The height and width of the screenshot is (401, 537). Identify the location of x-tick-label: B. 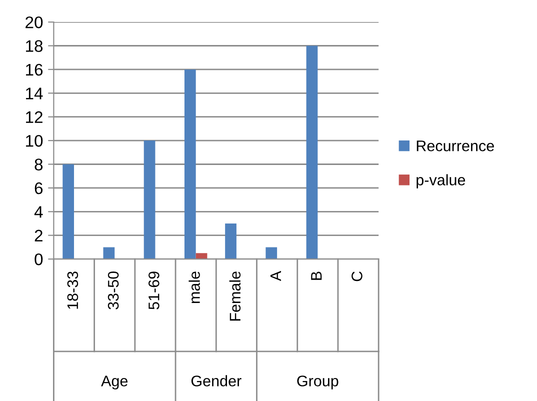
(316, 276).